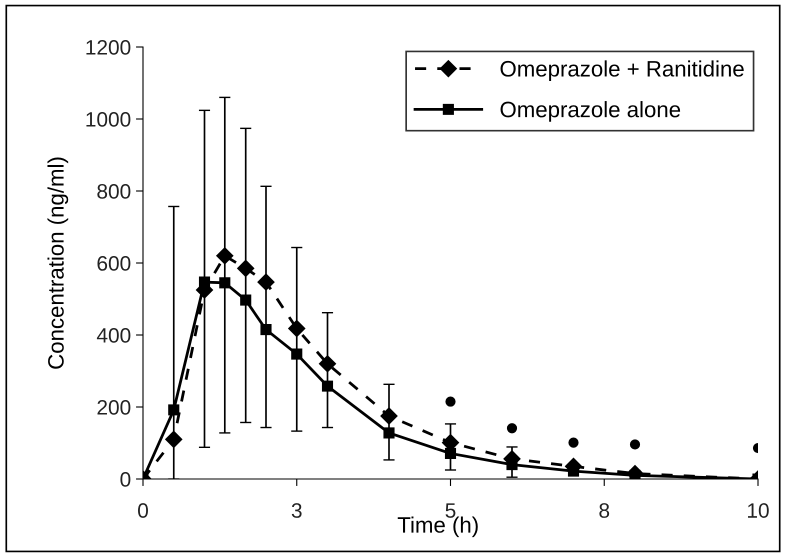 Image resolution: width=786 pixels, height=557 pixels. I want to click on x-tick-label: 0, so click(143, 510).